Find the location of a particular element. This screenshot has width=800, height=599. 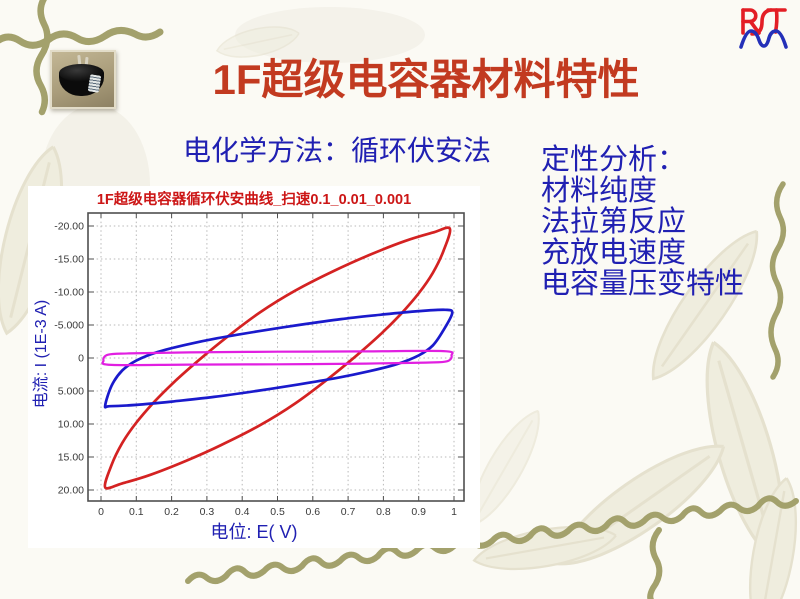

analysis-list: 定性分析： 材料纯度 法拉第反应 充放电速度 电容量压变特性 is located at coordinates (642, 222).